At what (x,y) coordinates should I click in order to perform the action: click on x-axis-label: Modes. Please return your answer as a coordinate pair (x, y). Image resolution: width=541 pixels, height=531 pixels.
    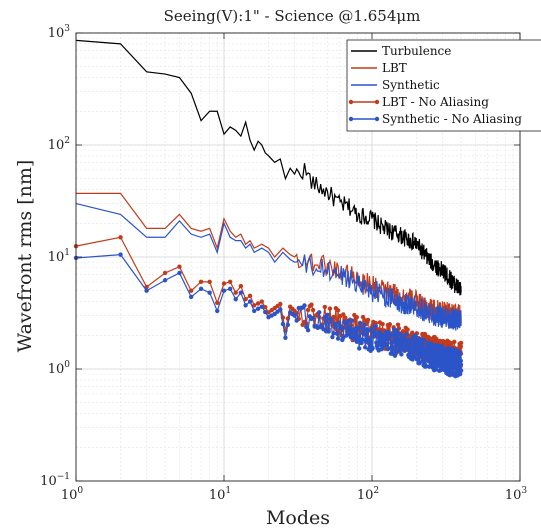
    Looking at the image, I should click on (298, 518).